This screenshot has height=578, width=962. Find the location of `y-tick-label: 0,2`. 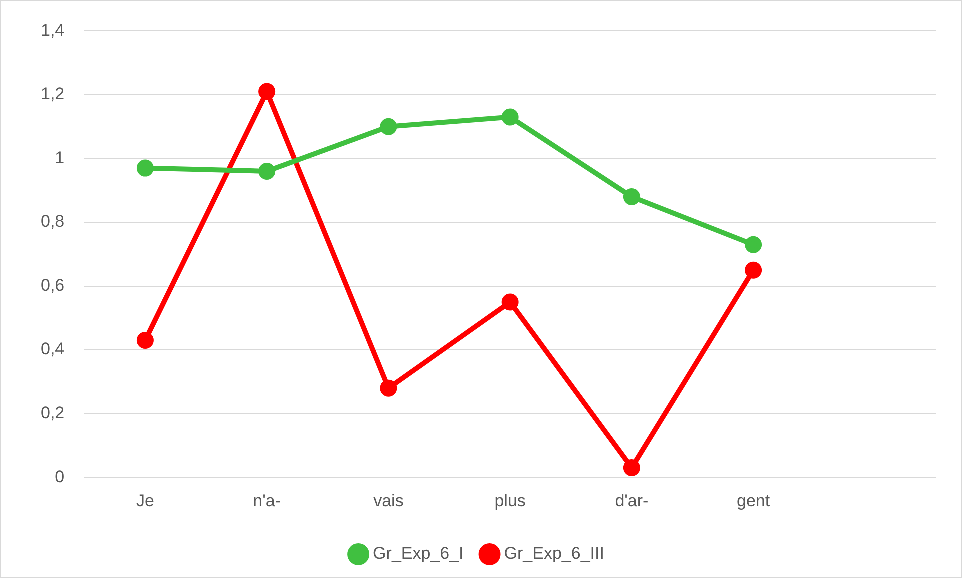

y-tick-label: 0,2 is located at coordinates (52, 413).